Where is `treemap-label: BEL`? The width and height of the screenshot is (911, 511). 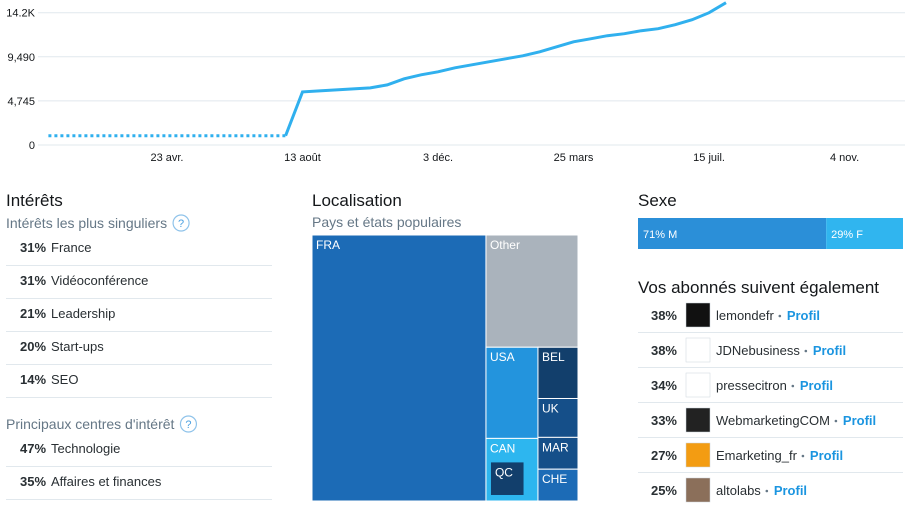 treemap-label: BEL is located at coordinates (553, 357).